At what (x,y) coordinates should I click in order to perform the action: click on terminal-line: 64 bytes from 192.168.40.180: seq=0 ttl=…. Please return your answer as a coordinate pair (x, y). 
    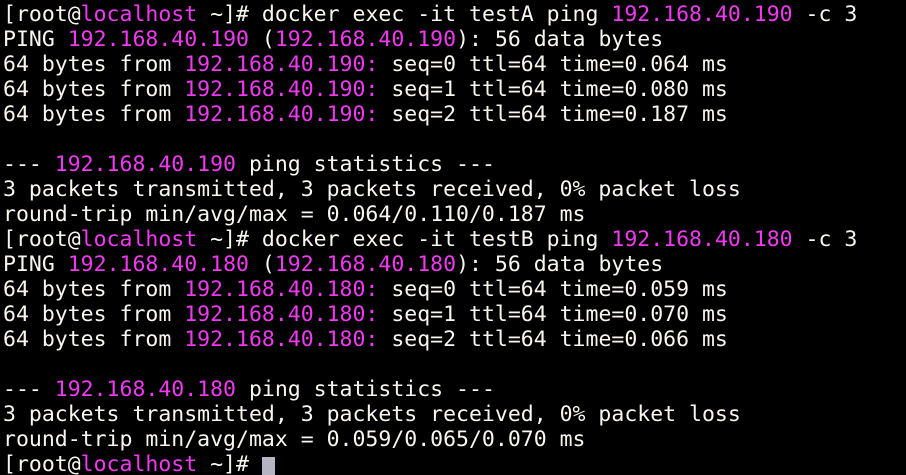
    Looking at the image, I should click on (454, 289).